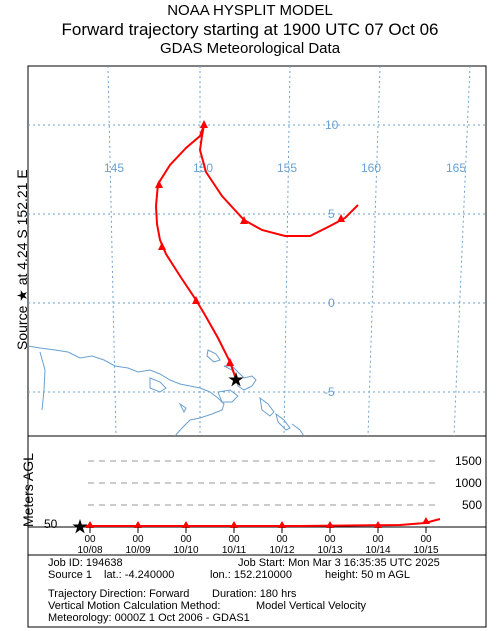 The height and width of the screenshot is (631, 500). What do you see at coordinates (267, 406) in the screenshot?
I see `bougainville-coast` at bounding box center [267, 406].